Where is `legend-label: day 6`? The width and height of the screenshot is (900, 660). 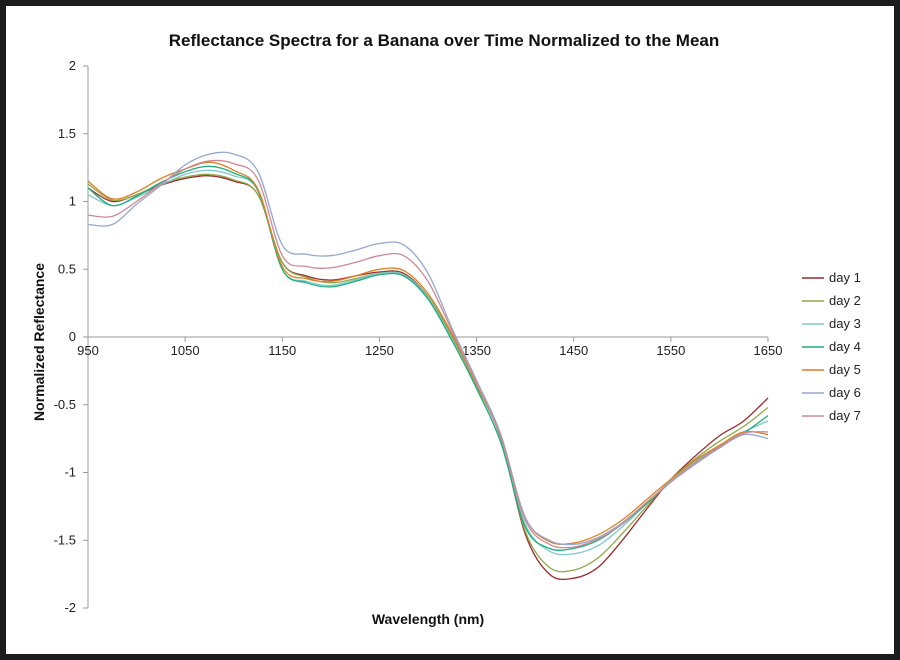 legend-label: day 6 is located at coordinates (845, 392).